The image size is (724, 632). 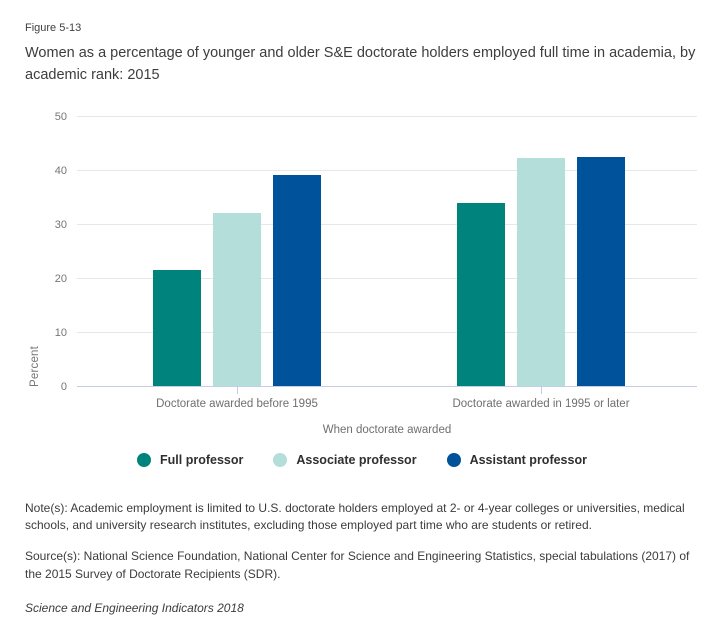 What do you see at coordinates (134, 607) in the screenshot?
I see `publication-title: Science and Engineering Indicators 2018` at bounding box center [134, 607].